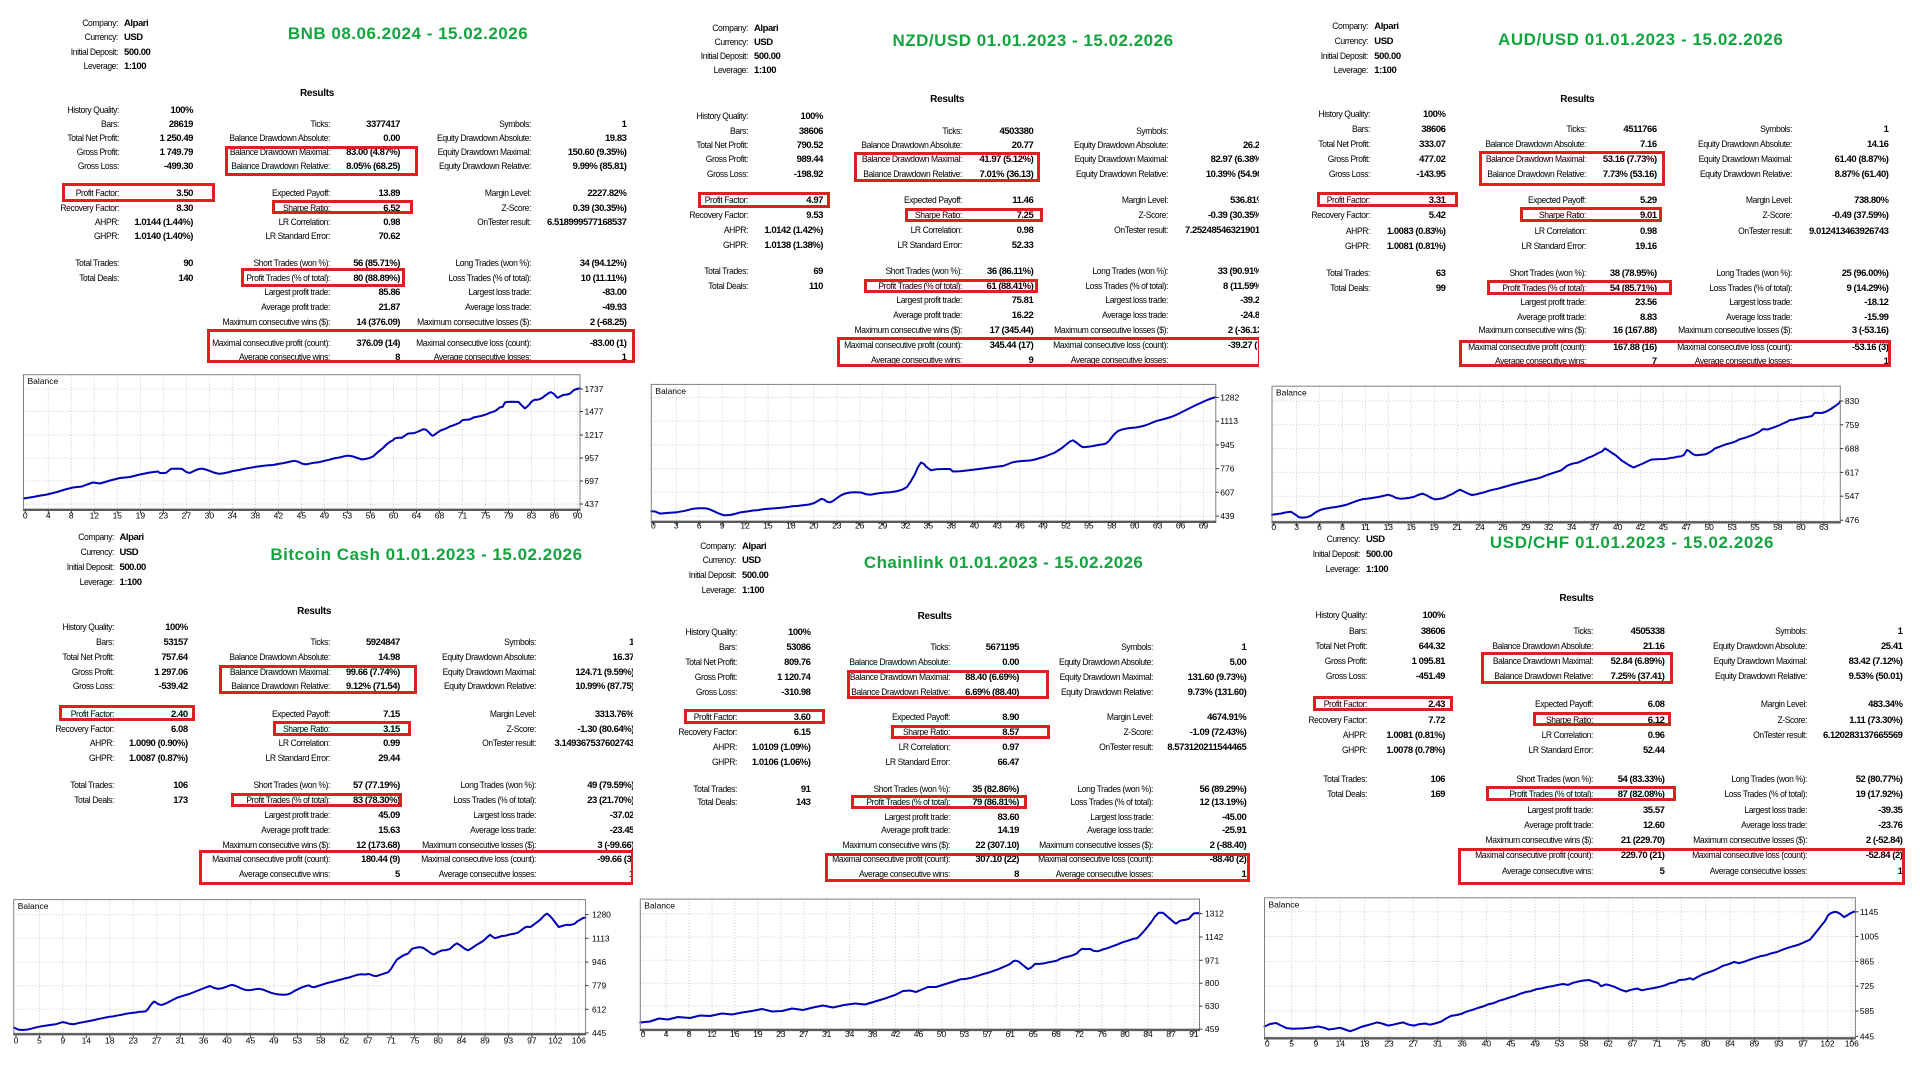 The height and width of the screenshot is (1080, 1920). I want to click on svg-text: 946, so click(599, 962).